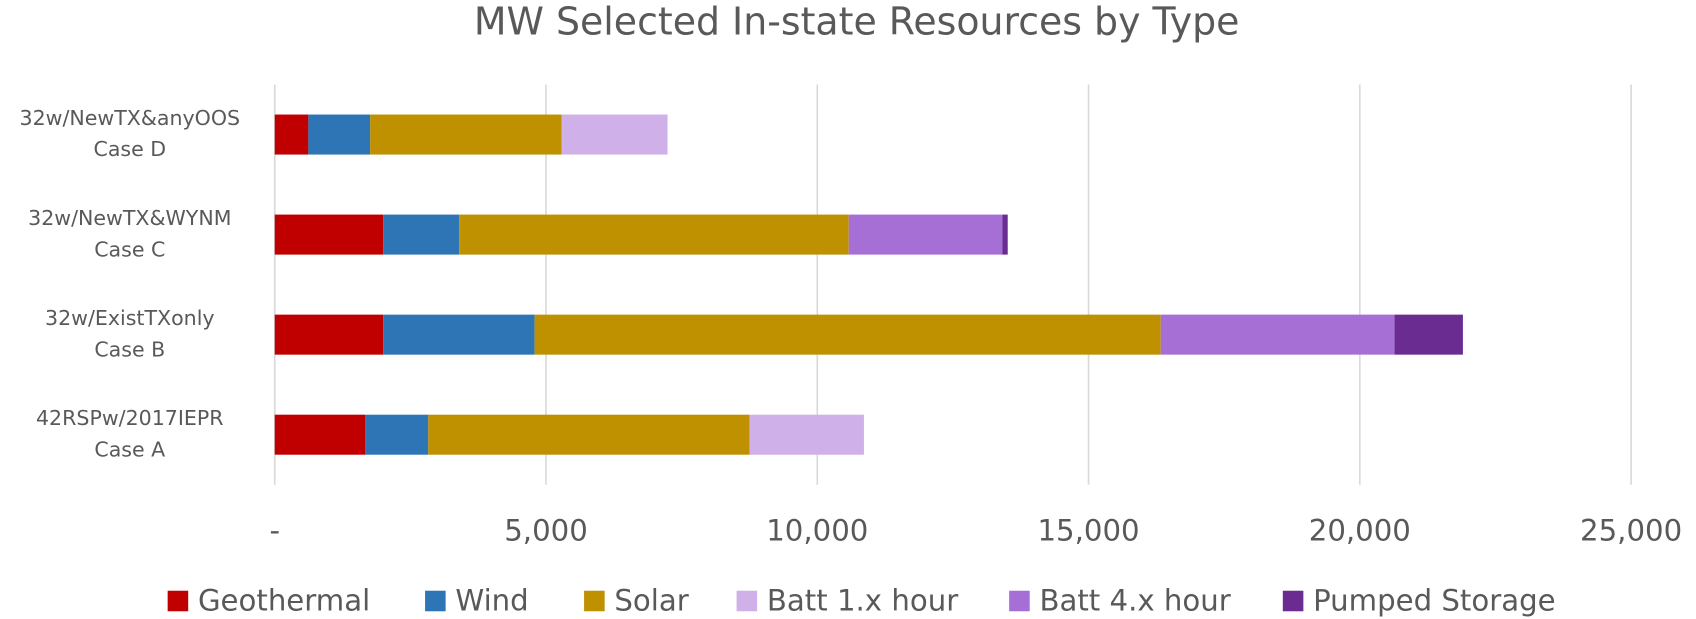  Describe the element at coordinates (817, 530) in the screenshot. I see `x-tick-label: 10,000` at that location.